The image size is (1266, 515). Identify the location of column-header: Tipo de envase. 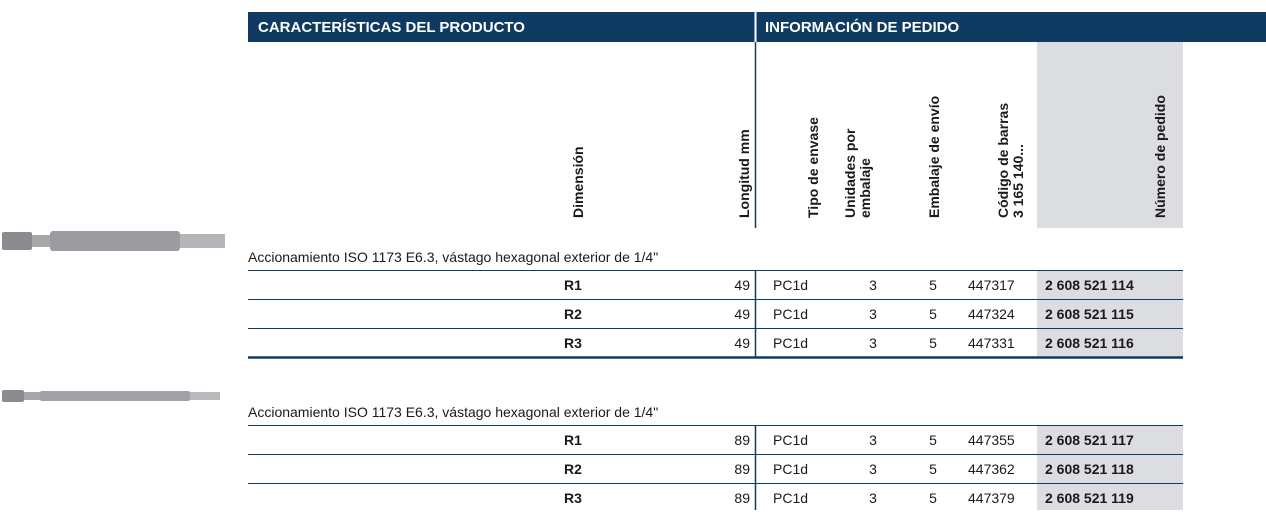
(813, 167).